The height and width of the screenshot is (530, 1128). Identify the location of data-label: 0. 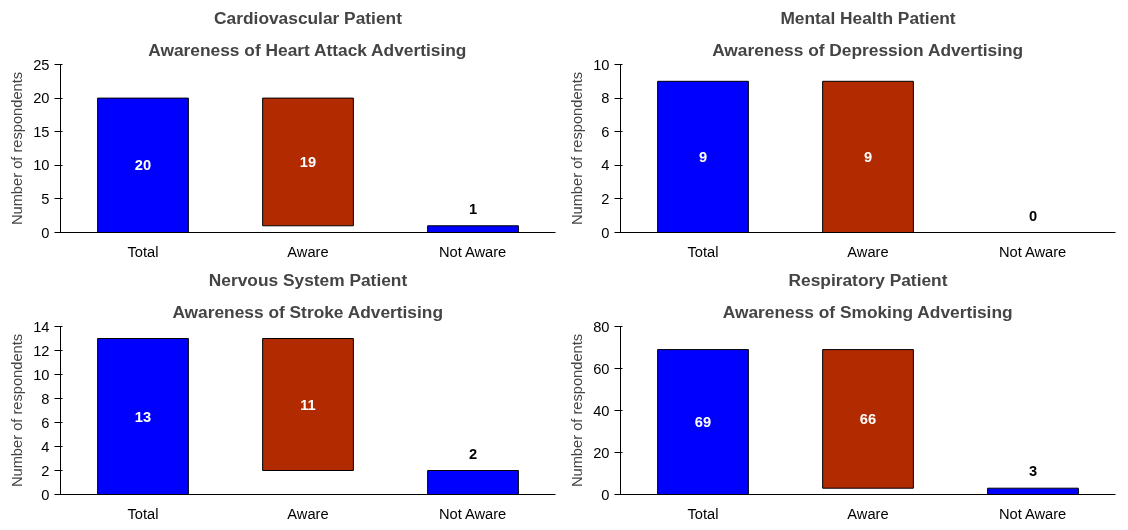
(1033, 215).